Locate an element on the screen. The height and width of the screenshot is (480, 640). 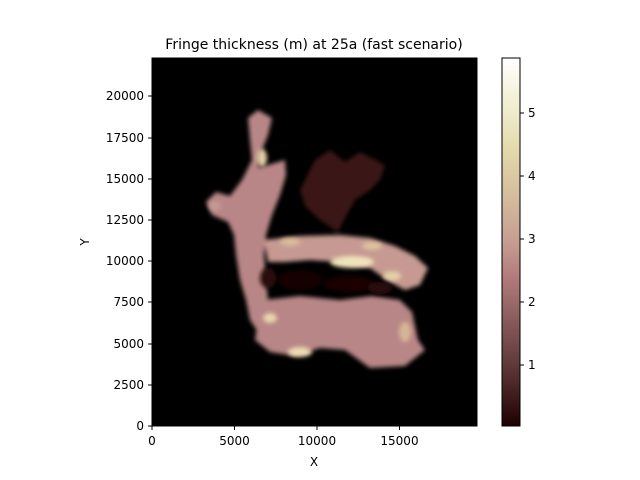
colorbar-tick-label-3: 3 is located at coordinates (532, 239).